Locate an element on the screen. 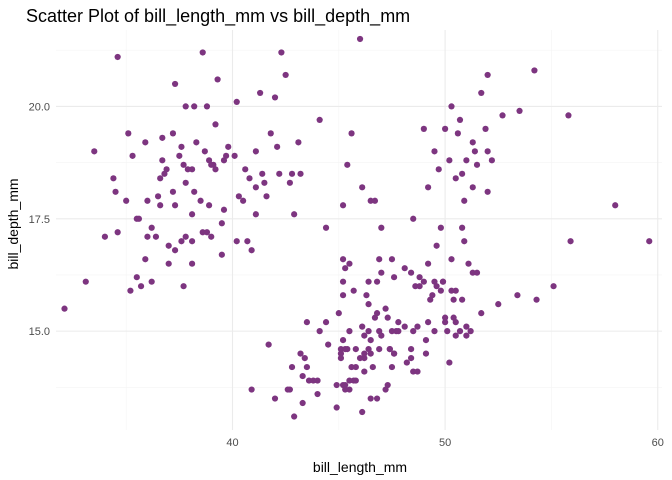  y-axis-title: bill_depth_mm is located at coordinates (13, 223).